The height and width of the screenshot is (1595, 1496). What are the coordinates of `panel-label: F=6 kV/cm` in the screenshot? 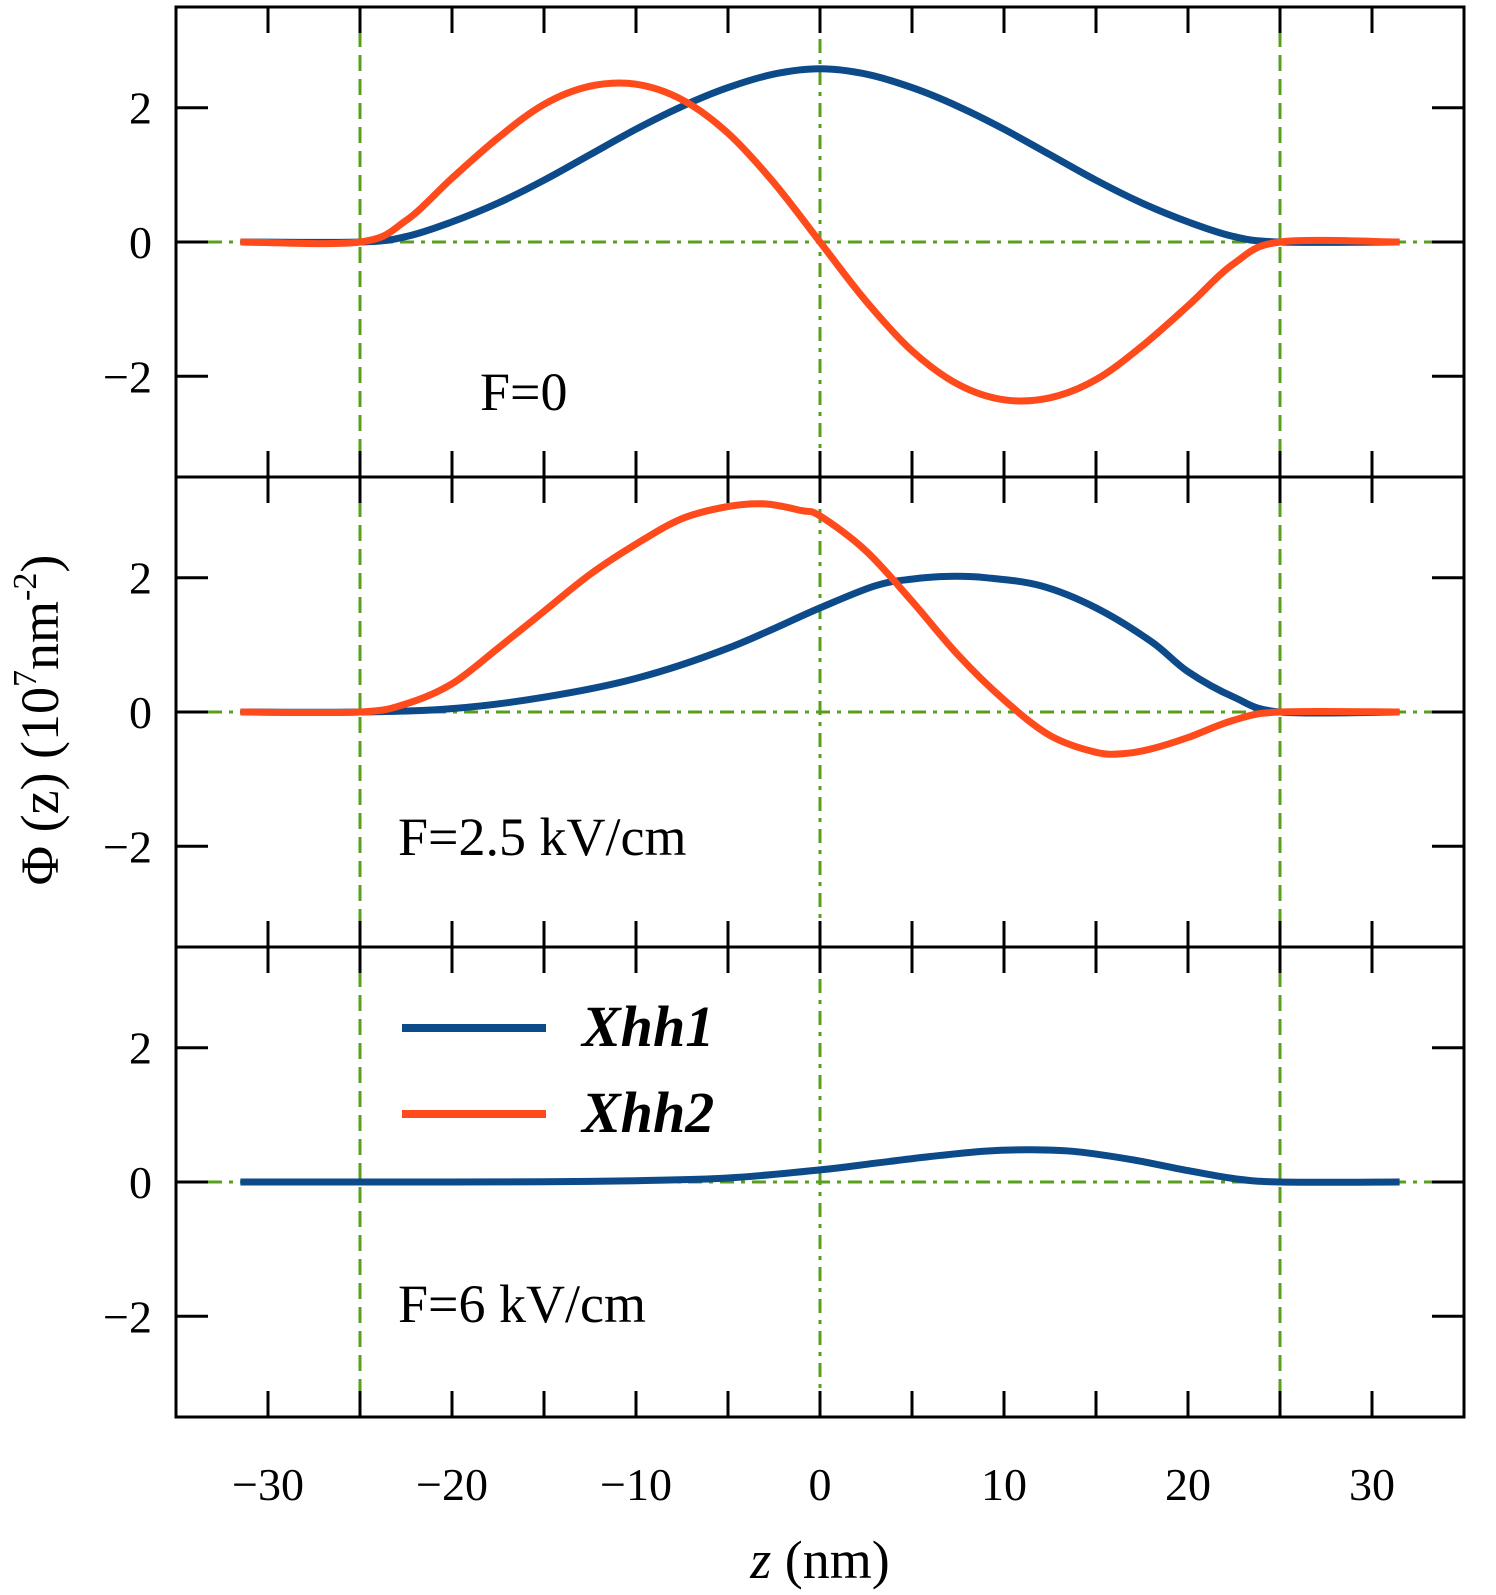 It's located at (522, 1304).